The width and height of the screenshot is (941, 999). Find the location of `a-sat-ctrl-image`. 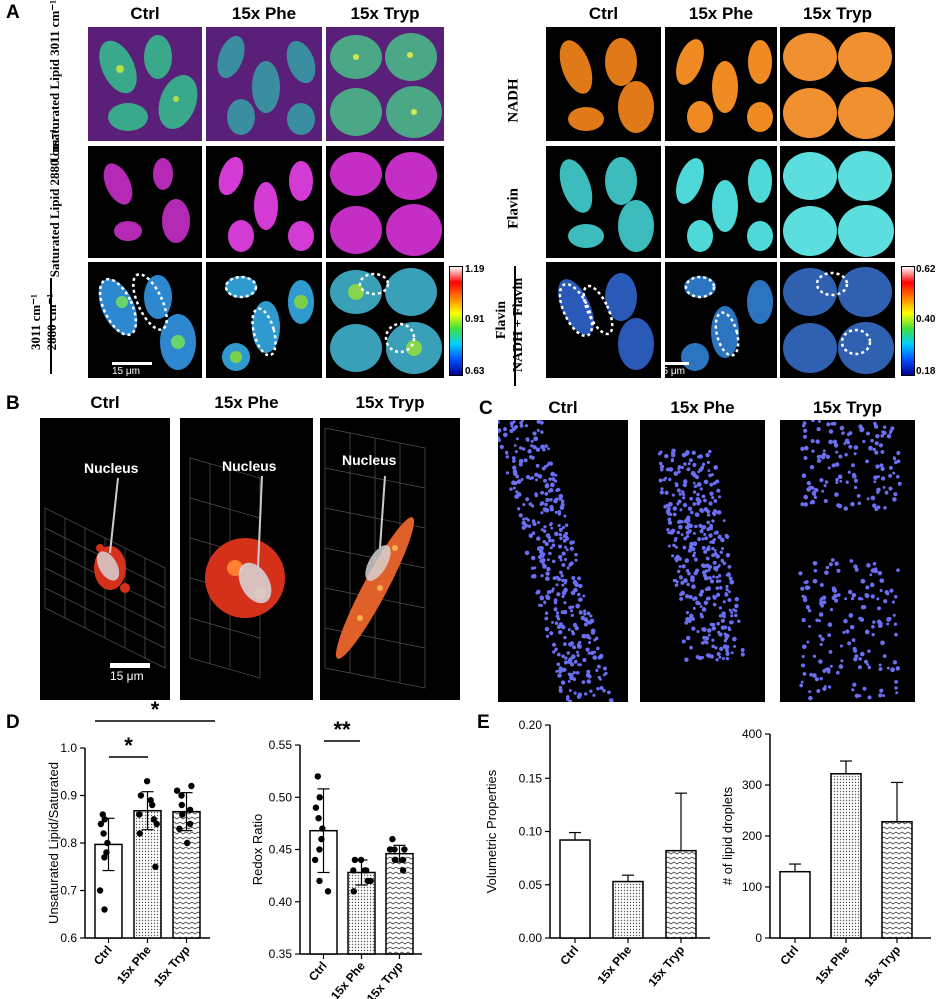

a-sat-ctrl-image is located at coordinates (145, 202).